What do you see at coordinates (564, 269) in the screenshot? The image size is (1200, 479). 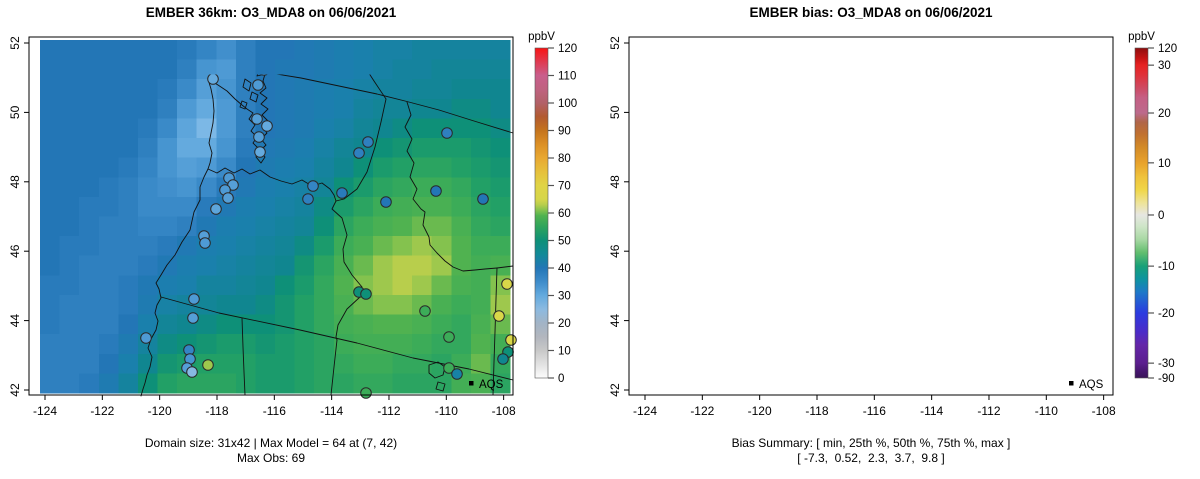 I see `colorbar-tick-label: 40` at bounding box center [564, 269].